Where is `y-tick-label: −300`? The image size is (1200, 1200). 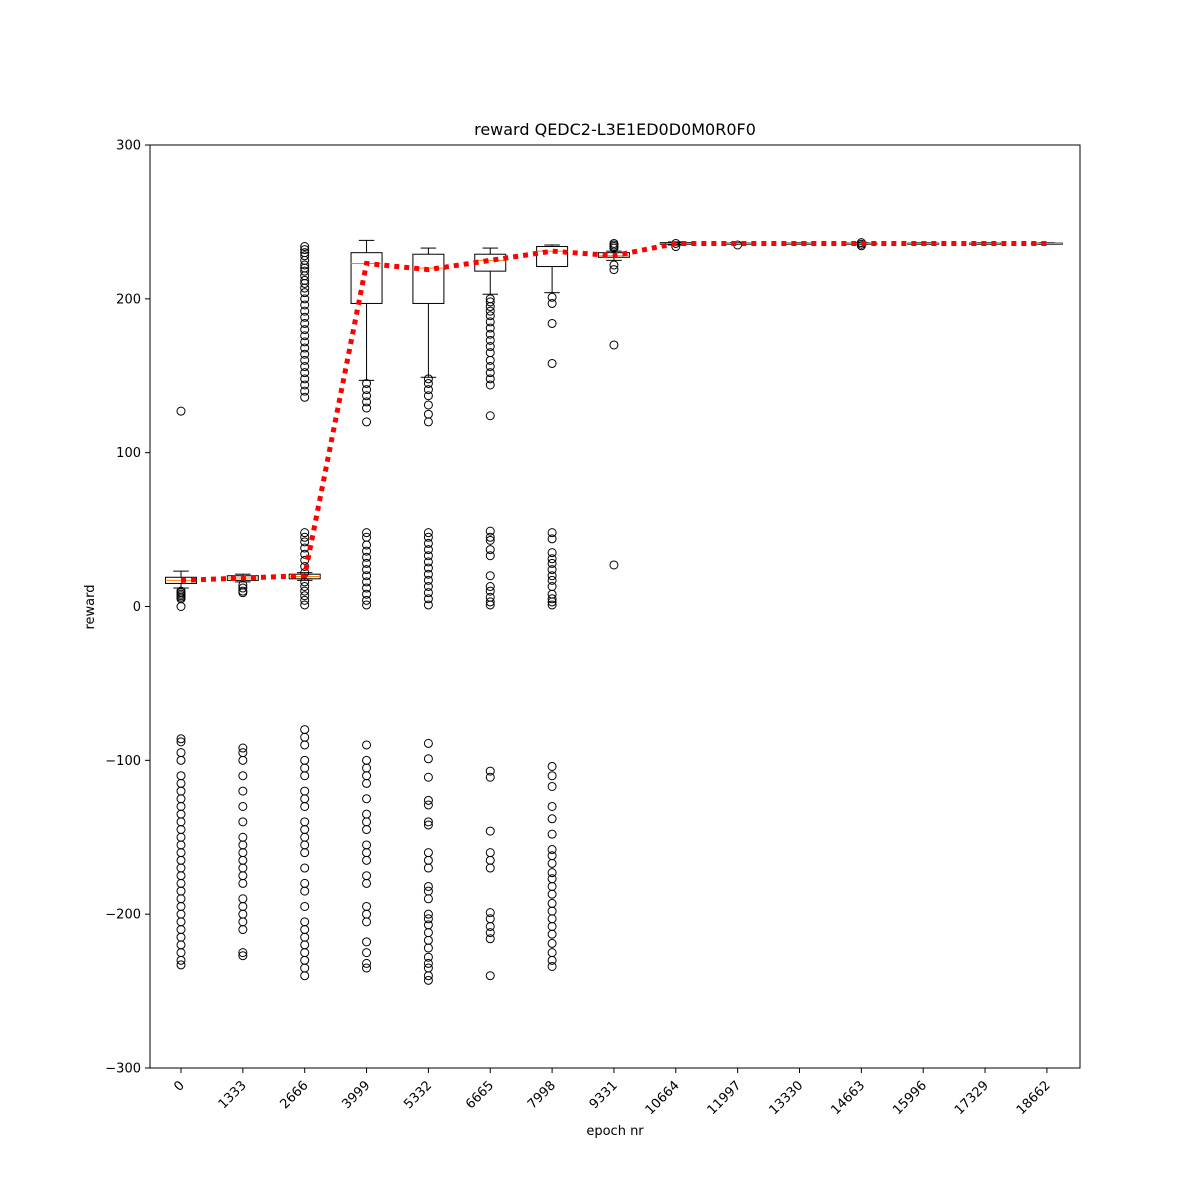 y-tick-label: −300 is located at coordinates (123, 1069).